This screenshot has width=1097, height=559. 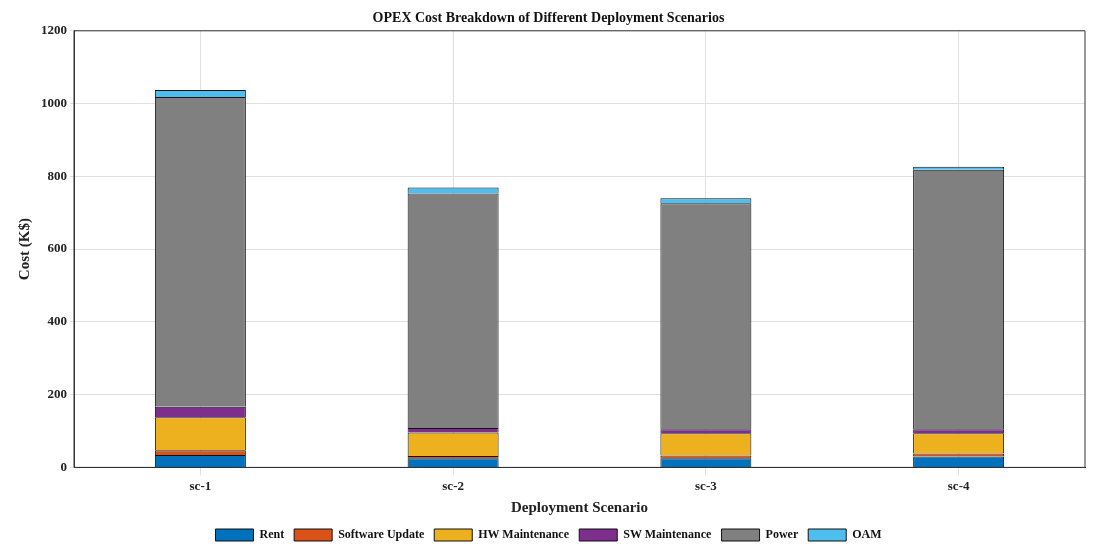 I want to click on x-tick-label: sc-2, so click(x=453, y=485).